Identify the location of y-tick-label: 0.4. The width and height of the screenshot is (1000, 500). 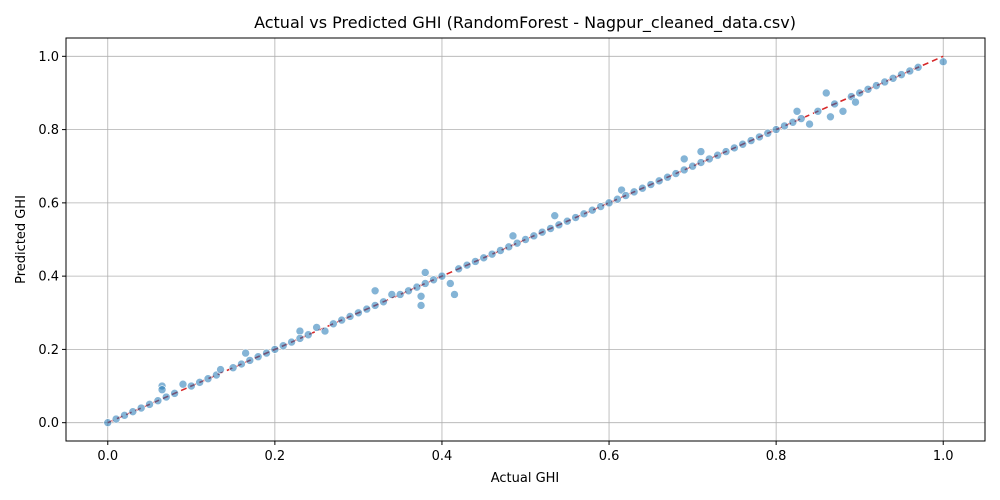
(48, 277).